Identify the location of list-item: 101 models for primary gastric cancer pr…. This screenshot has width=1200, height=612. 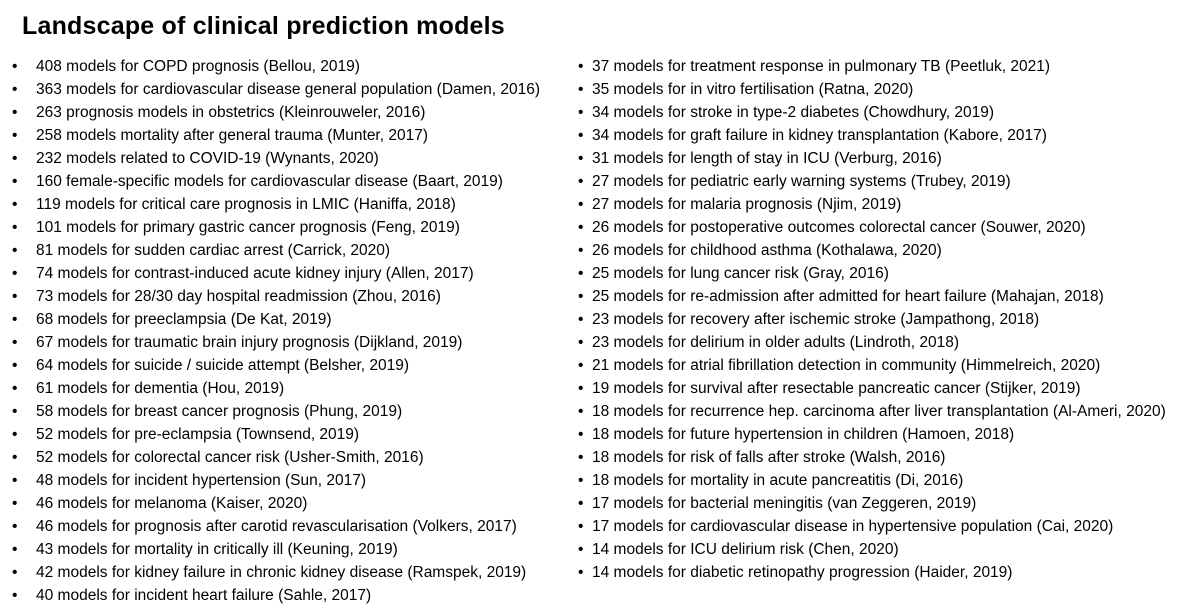
(294, 227).